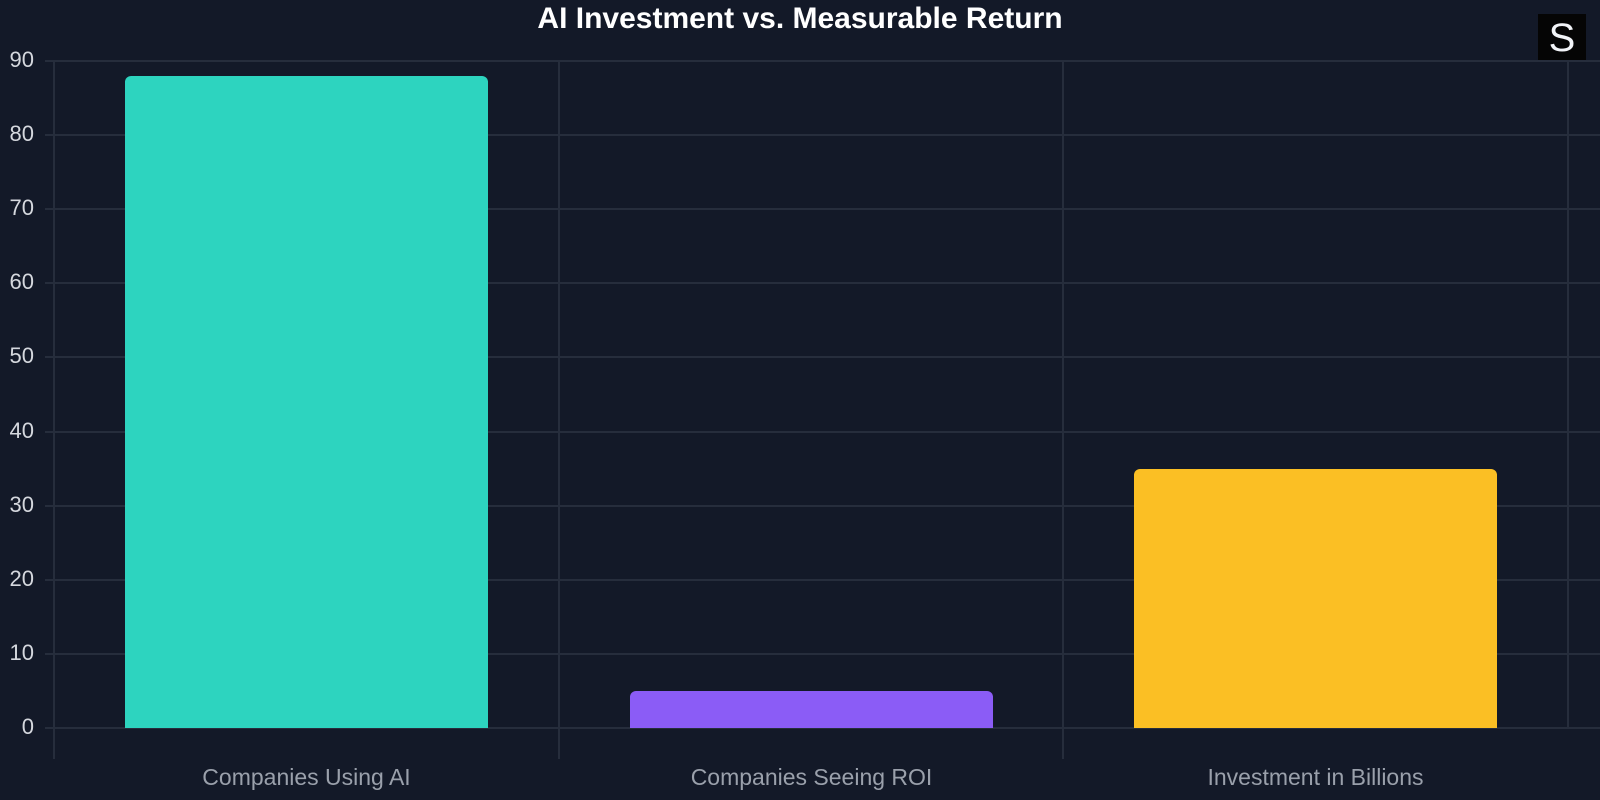  Describe the element at coordinates (1562, 38) in the screenshot. I see `brand-logo-icon: S` at that location.